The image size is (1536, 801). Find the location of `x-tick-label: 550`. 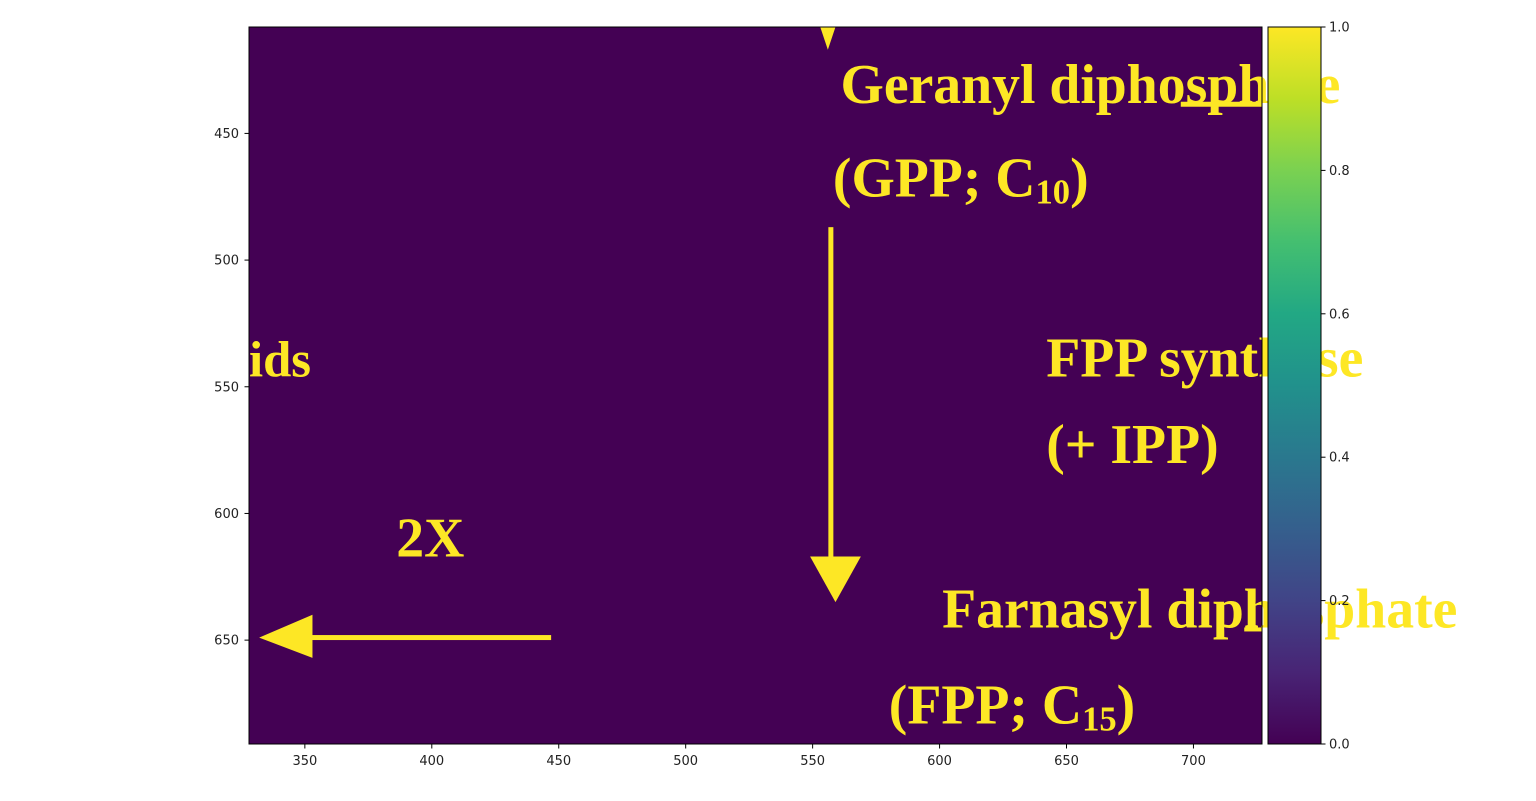

x-tick-label: 550 is located at coordinates (812, 761).